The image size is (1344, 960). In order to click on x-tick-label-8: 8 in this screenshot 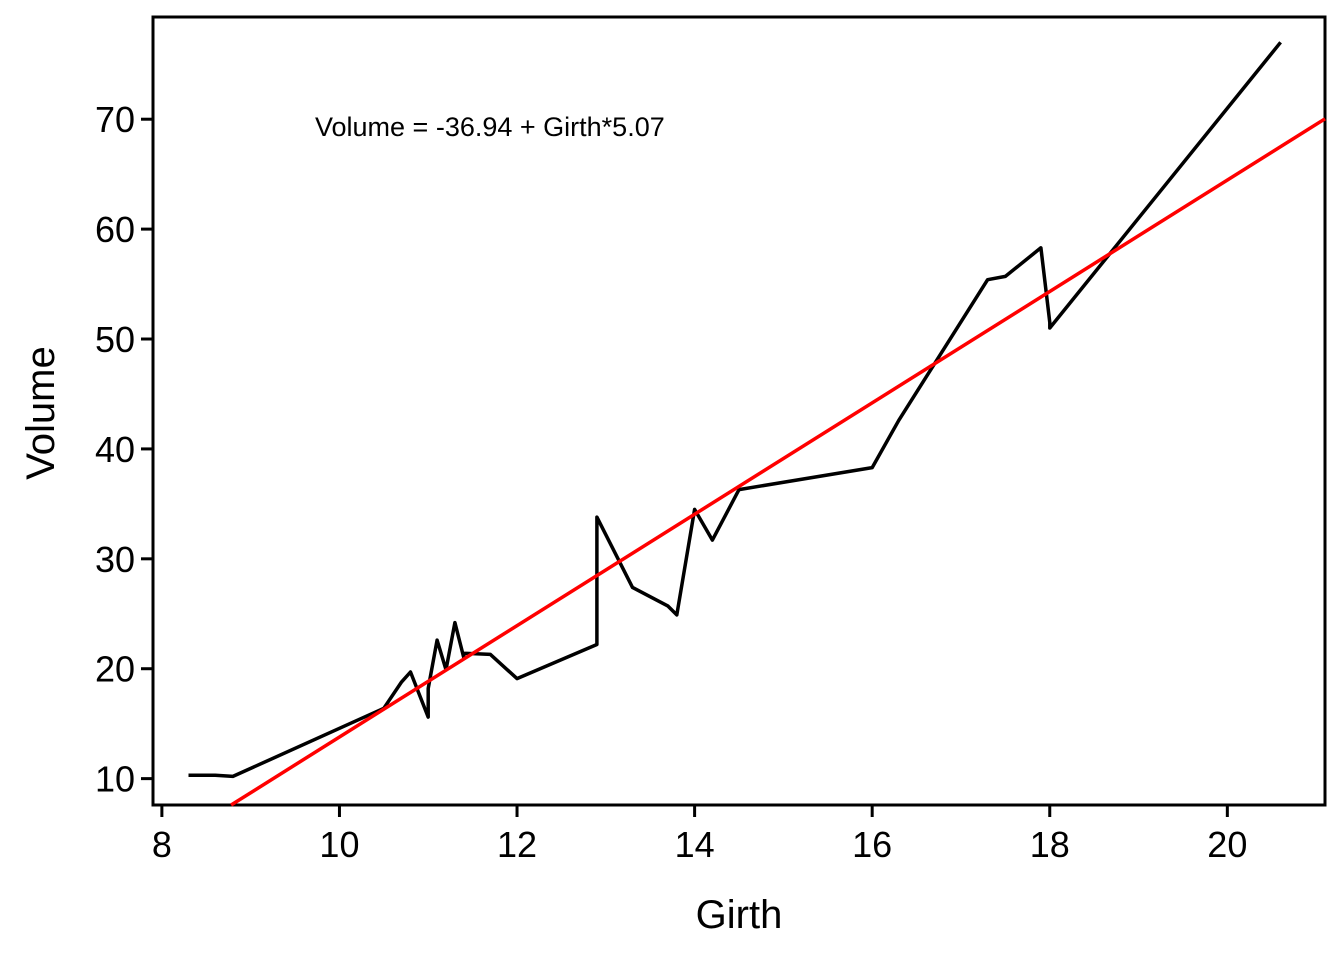, I will do `click(162, 844)`.